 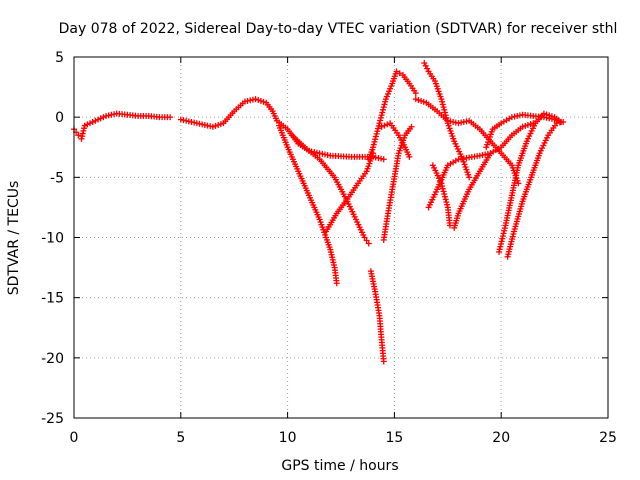 What do you see at coordinates (180, 438) in the screenshot?
I see `x-tick-label: 5` at bounding box center [180, 438].